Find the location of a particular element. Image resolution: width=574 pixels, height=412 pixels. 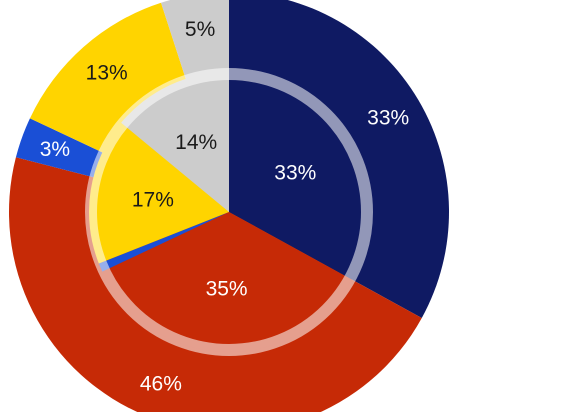

outer-label-1: 46% is located at coordinates (161, 384).